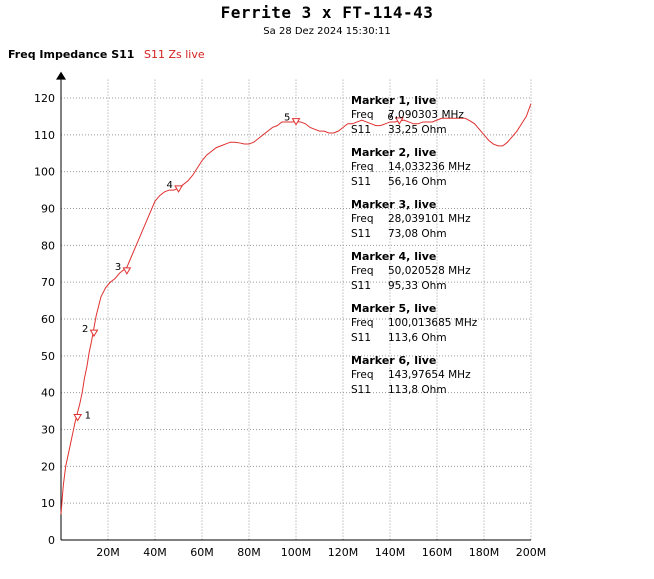  What do you see at coordinates (327, 31) in the screenshot?
I see `chart-timestamp: Sa 28 Dez 2024 15:30:11` at bounding box center [327, 31].